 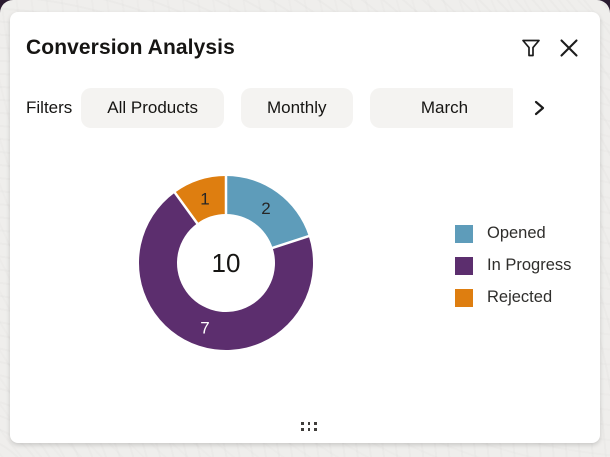 What do you see at coordinates (529, 265) in the screenshot?
I see `legend-label: In Progress` at bounding box center [529, 265].